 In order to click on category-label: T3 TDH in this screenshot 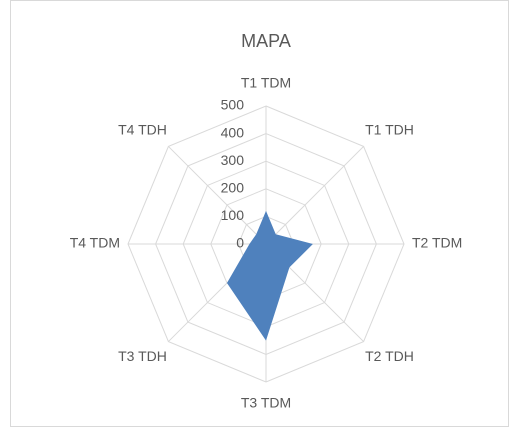, I will do `click(142, 356)`.